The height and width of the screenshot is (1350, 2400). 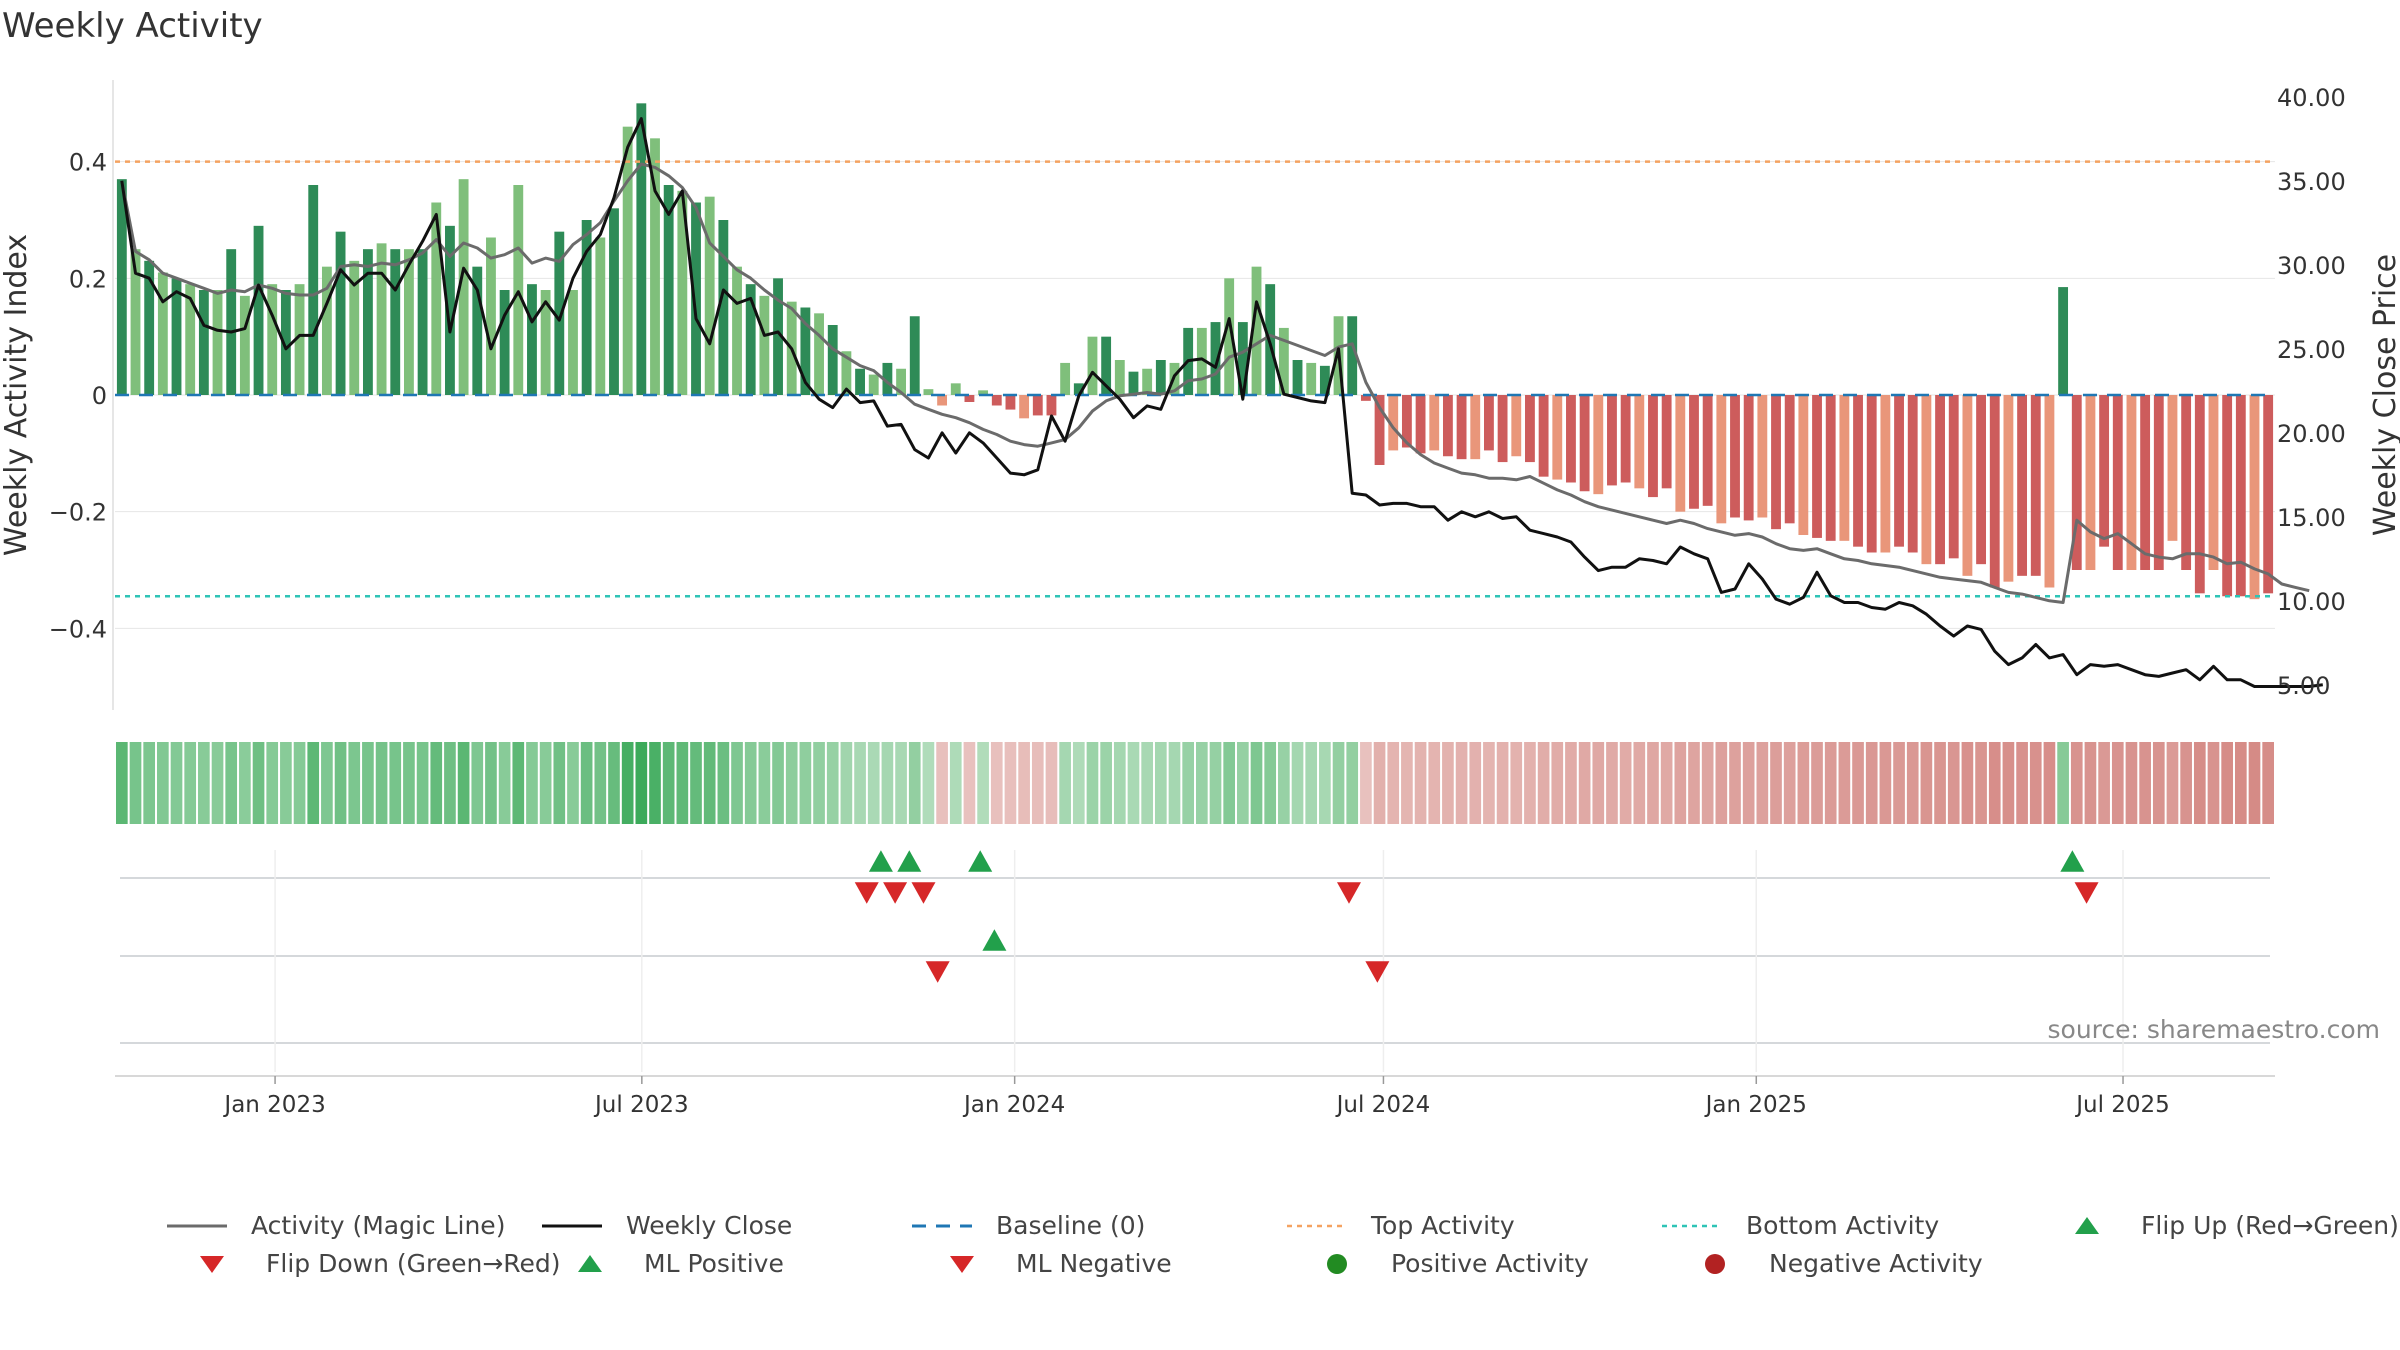 What do you see at coordinates (994, 940) in the screenshot?
I see `ml-positive-marker` at bounding box center [994, 940].